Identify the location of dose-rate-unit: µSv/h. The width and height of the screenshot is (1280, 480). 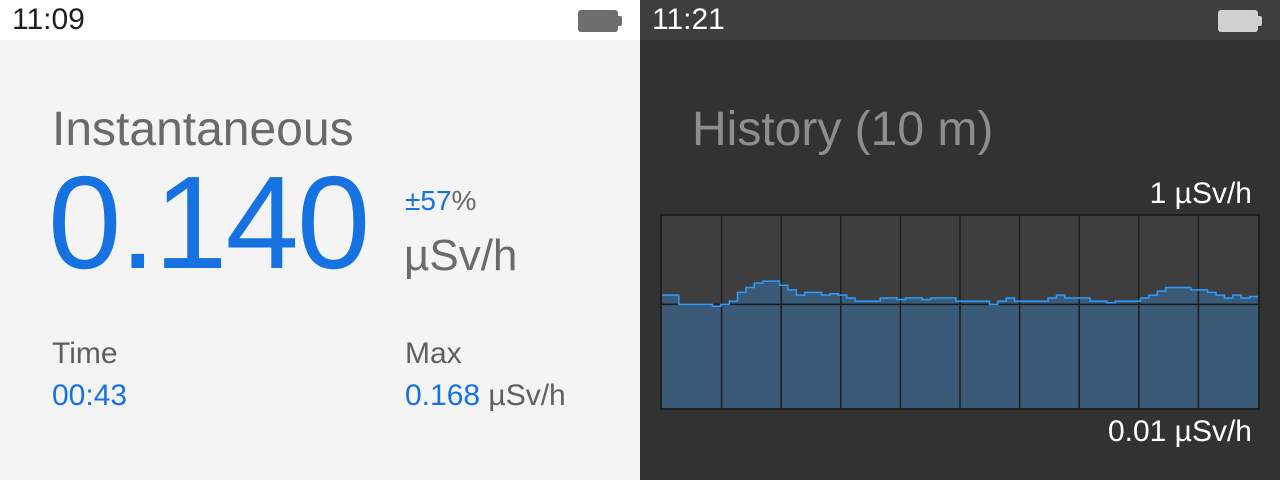
(461, 255).